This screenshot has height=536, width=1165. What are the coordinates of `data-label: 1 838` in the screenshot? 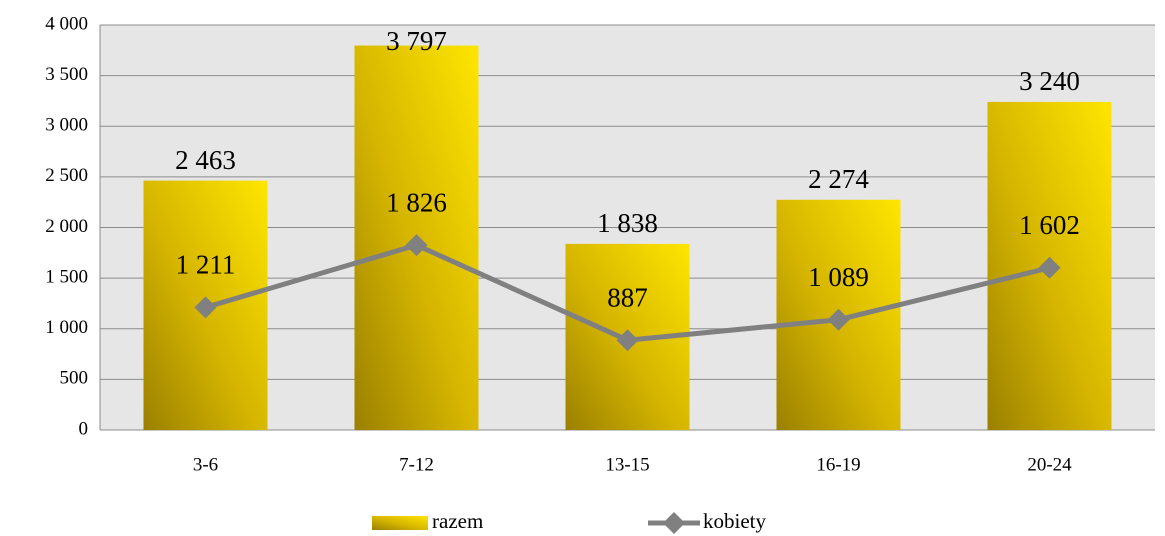 It's located at (627, 223).